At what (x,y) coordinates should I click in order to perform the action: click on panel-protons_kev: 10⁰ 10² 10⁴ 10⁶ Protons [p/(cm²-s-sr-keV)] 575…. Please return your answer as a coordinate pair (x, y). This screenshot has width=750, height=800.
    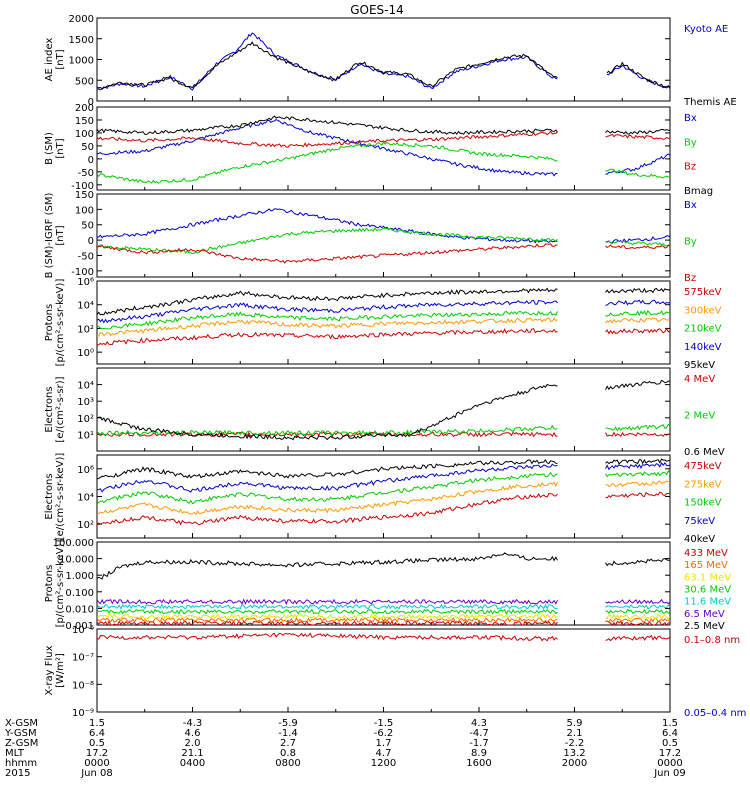
    Looking at the image, I should click on (383, 324).